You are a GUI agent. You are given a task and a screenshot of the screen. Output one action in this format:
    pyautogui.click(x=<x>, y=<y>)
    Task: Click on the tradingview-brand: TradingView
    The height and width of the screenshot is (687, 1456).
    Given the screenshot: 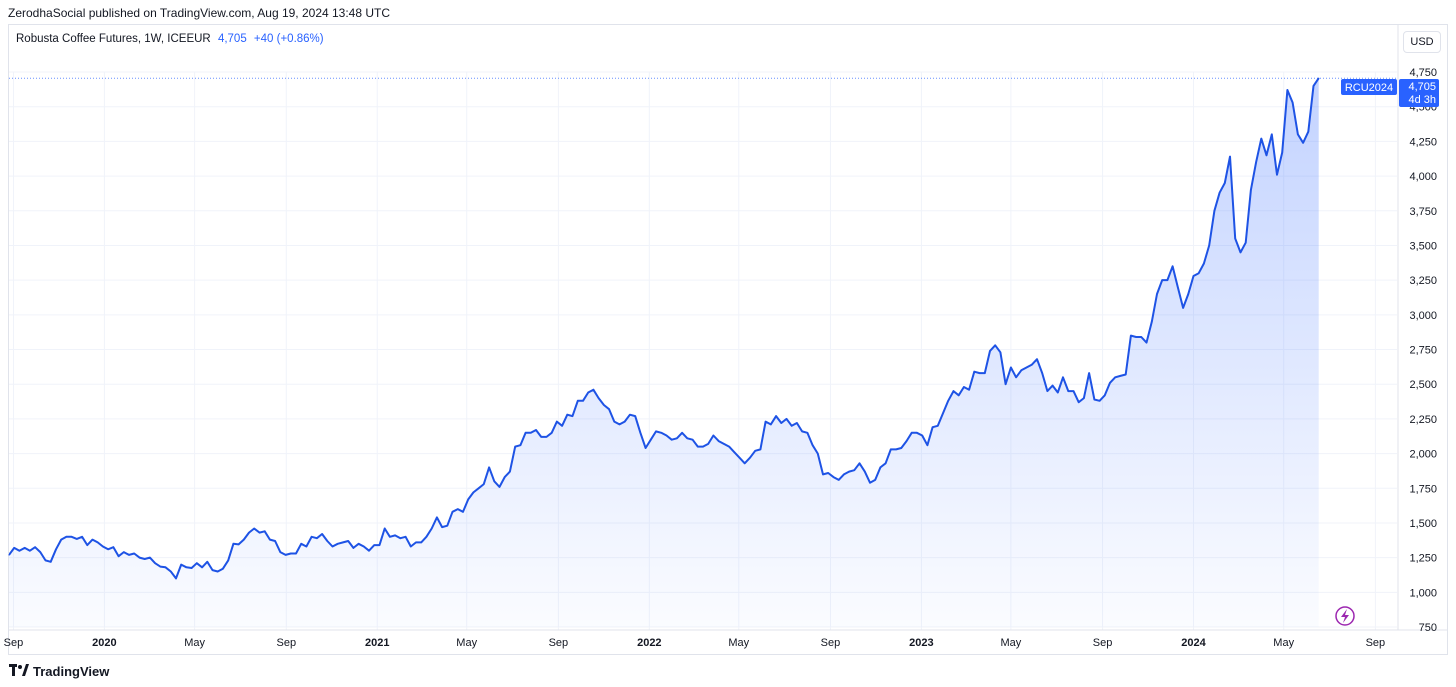 What is the action you would take?
    pyautogui.click(x=59, y=671)
    